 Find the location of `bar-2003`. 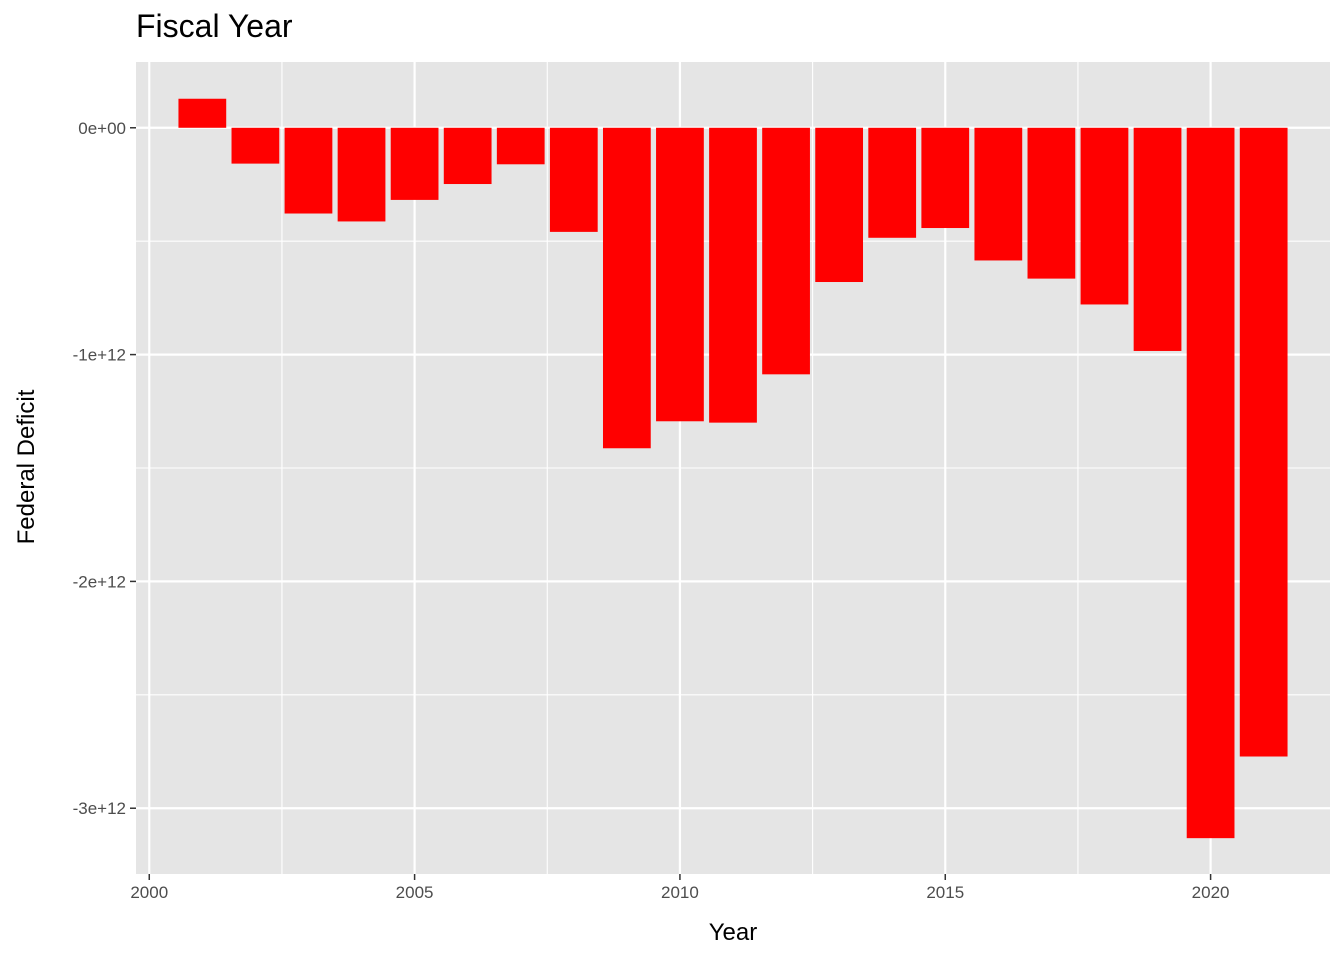

bar-2003 is located at coordinates (308, 170).